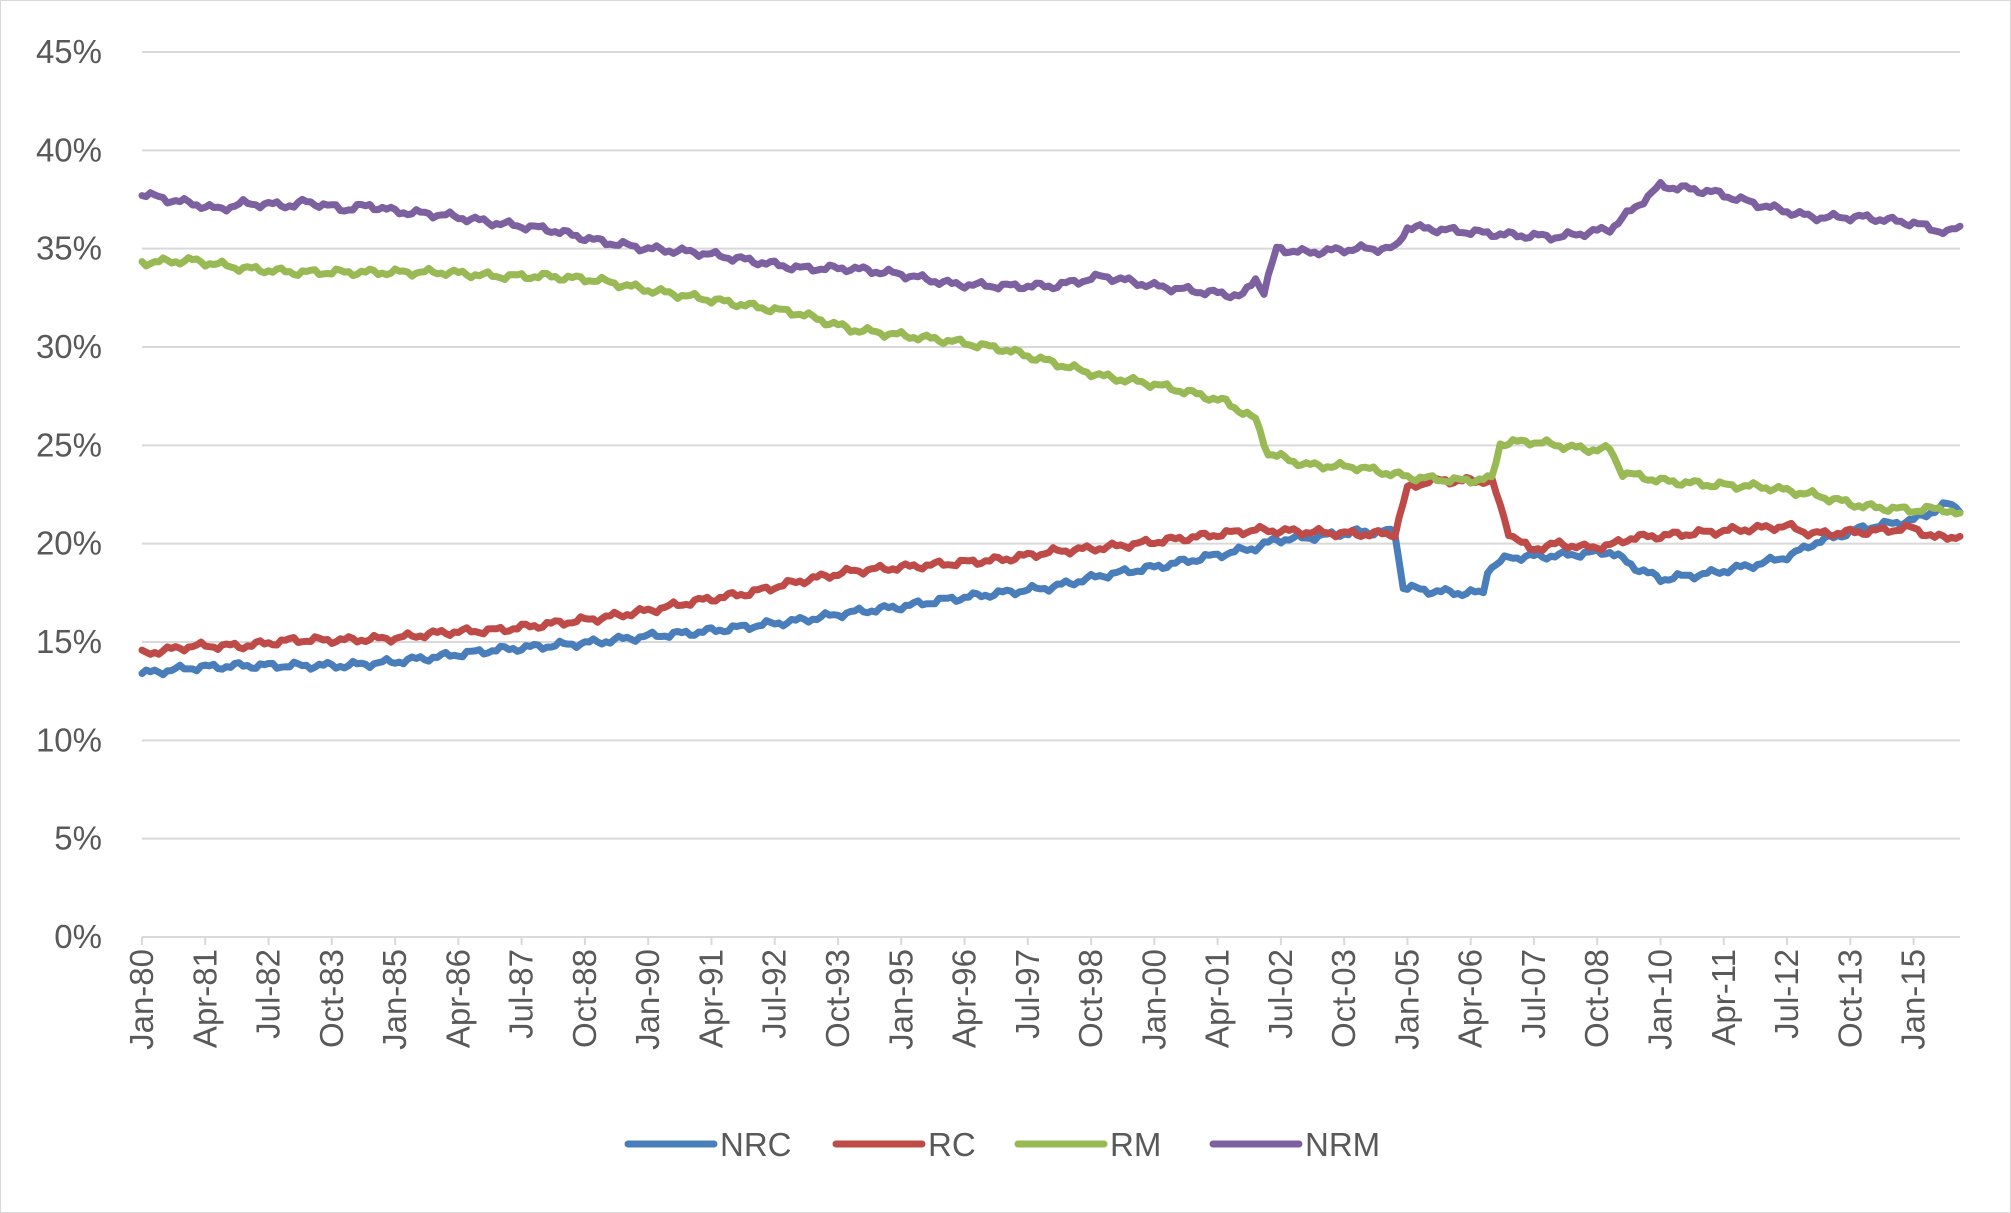 This screenshot has height=1213, width=2011. Describe the element at coordinates (69, 444) in the screenshot. I see `y-tick-label: 25%` at that location.